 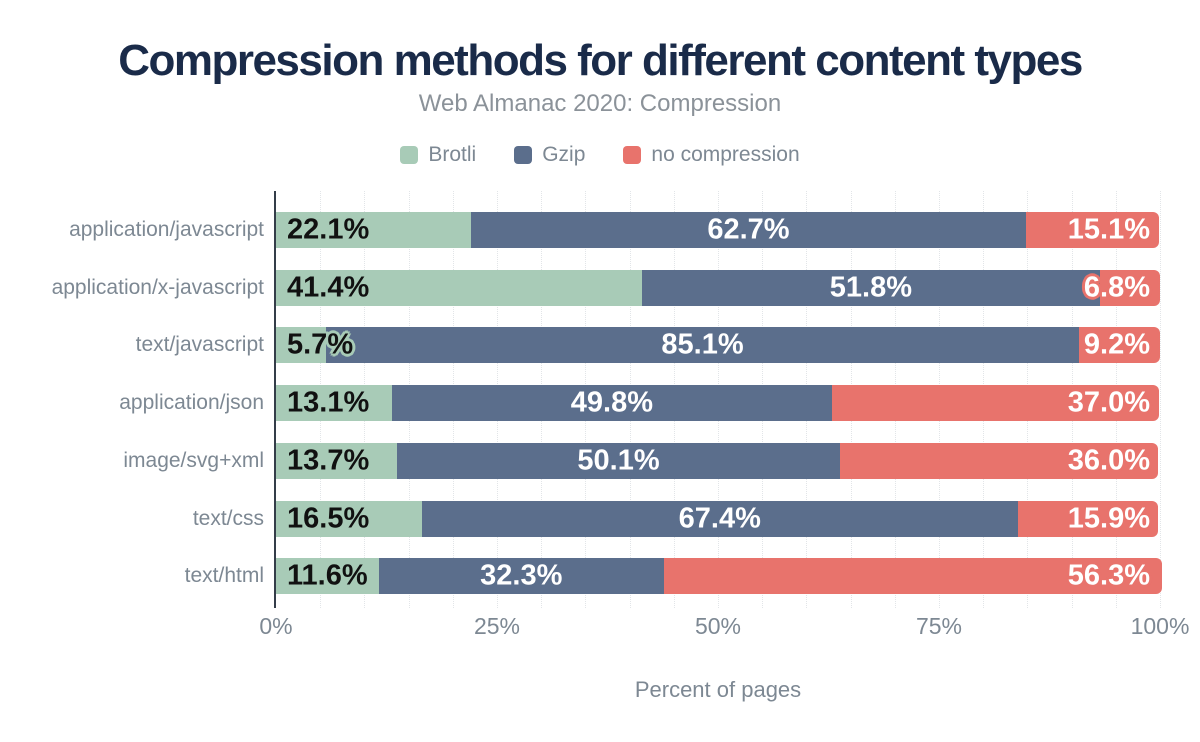 What do you see at coordinates (452, 154) in the screenshot?
I see `legend-label: Brotli` at bounding box center [452, 154].